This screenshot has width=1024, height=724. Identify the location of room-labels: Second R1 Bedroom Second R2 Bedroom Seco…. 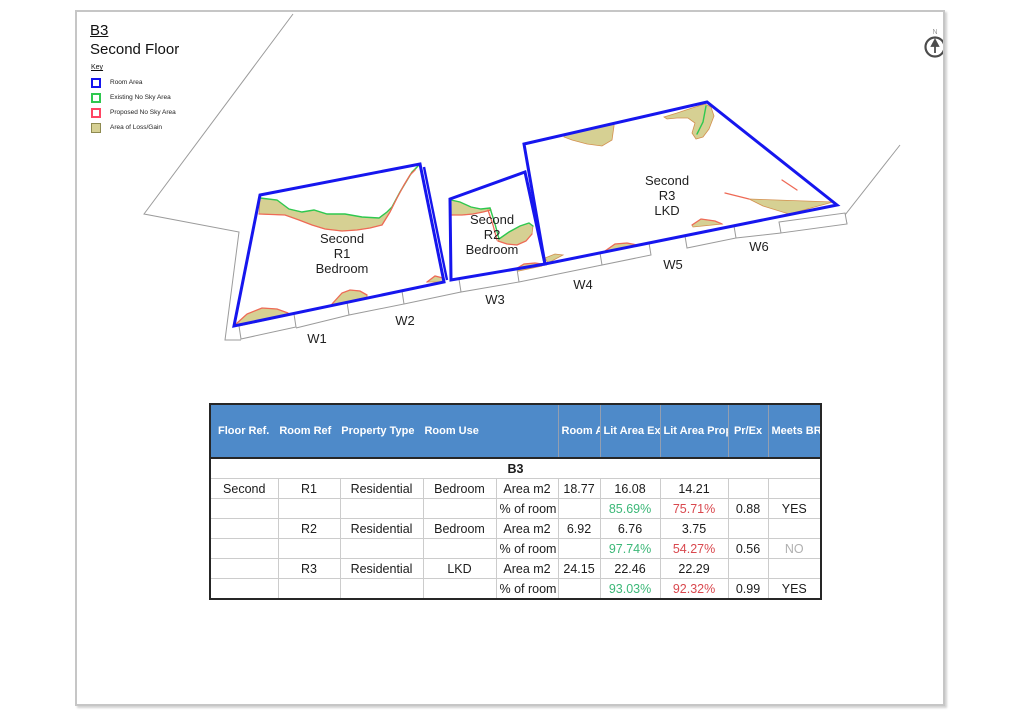
(502, 224).